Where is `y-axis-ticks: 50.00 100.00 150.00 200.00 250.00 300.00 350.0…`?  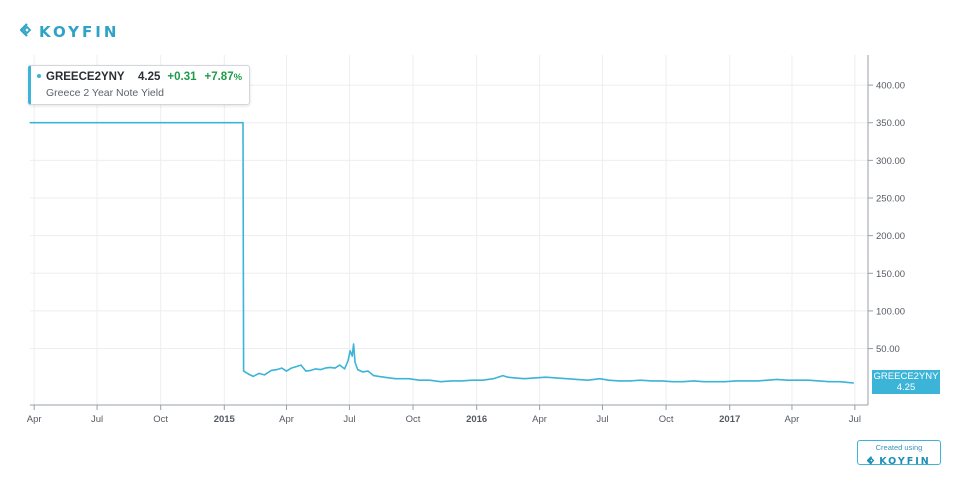
y-axis-ticks: 50.00 100.00 150.00 200.00 250.00 300.00 350.0… is located at coordinates (886, 218).